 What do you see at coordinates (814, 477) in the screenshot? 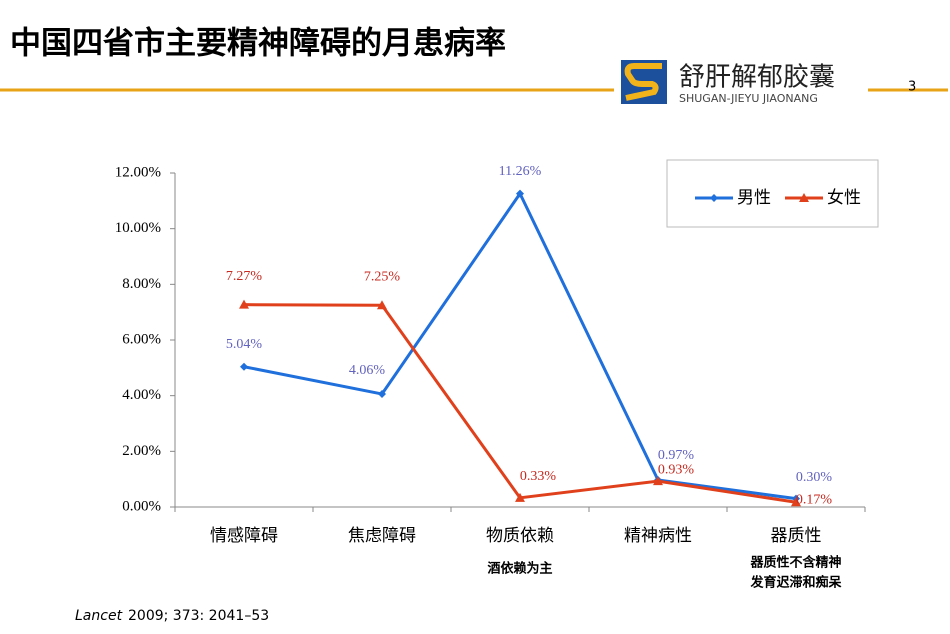
I see `data-label: 0.30%` at bounding box center [814, 477].